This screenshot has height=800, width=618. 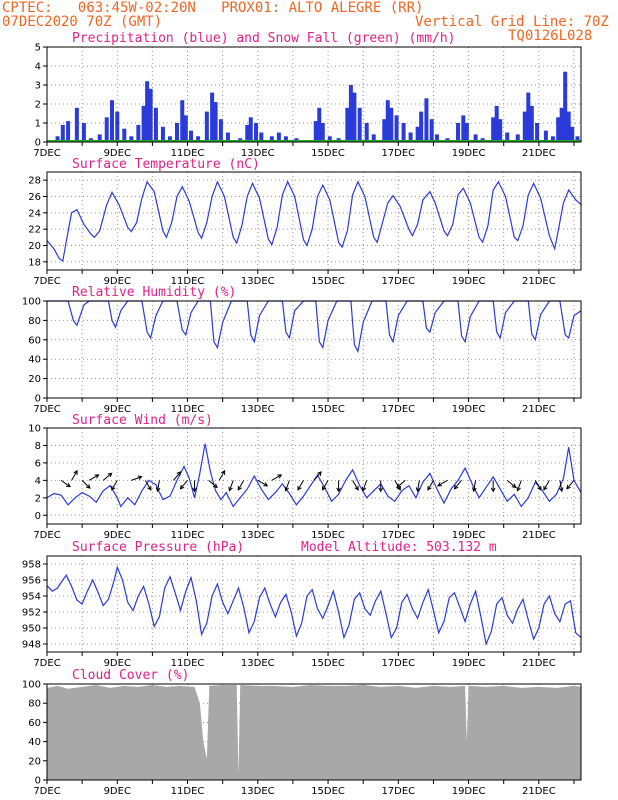 What do you see at coordinates (38, 463) in the screenshot?
I see `wind-ytick-label: 6` at bounding box center [38, 463].